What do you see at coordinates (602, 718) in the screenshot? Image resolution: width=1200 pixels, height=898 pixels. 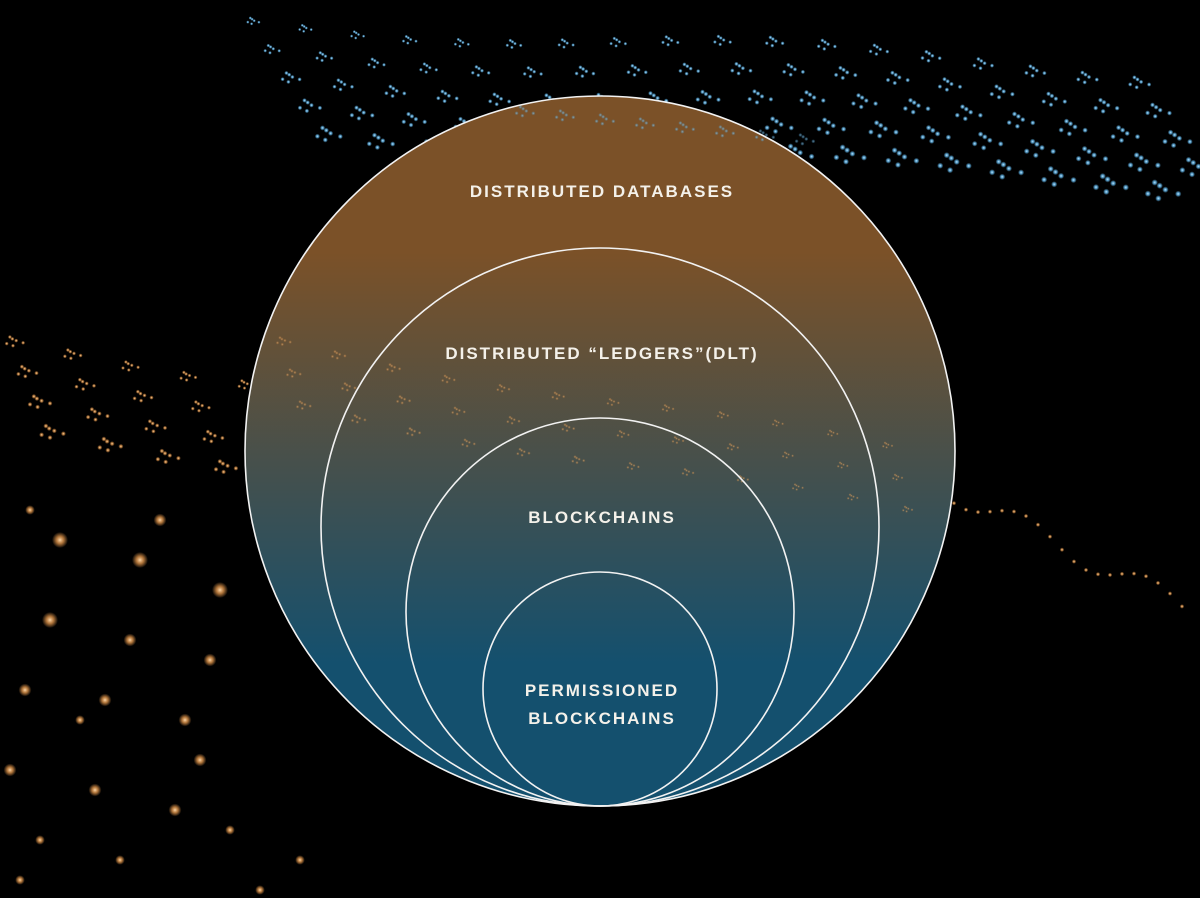 I see `label-permissioned-line-2: BLOCKCHAINS` at bounding box center [602, 718].